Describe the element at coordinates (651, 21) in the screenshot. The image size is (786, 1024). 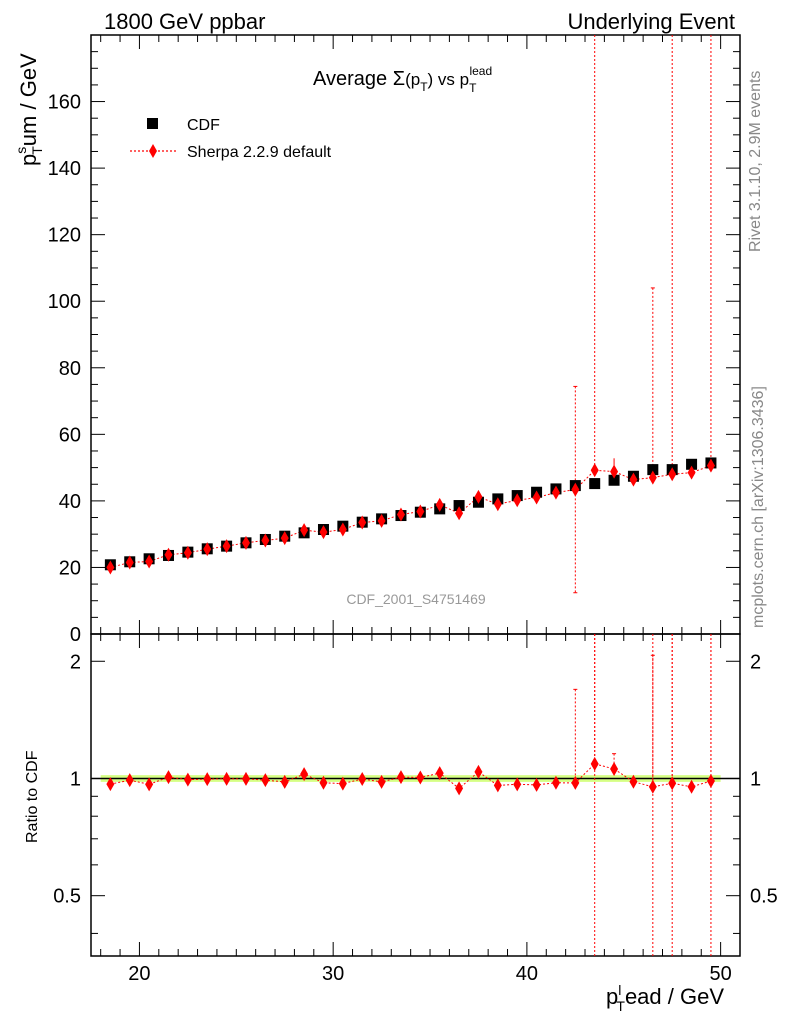
I see `header-right: Underlying Event` at that location.